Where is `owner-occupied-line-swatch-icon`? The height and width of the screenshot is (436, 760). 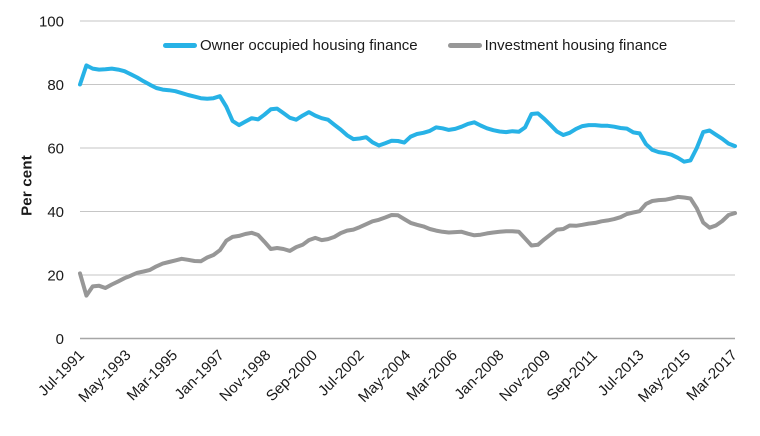 owner-occupied-line-swatch-icon is located at coordinates (180, 45).